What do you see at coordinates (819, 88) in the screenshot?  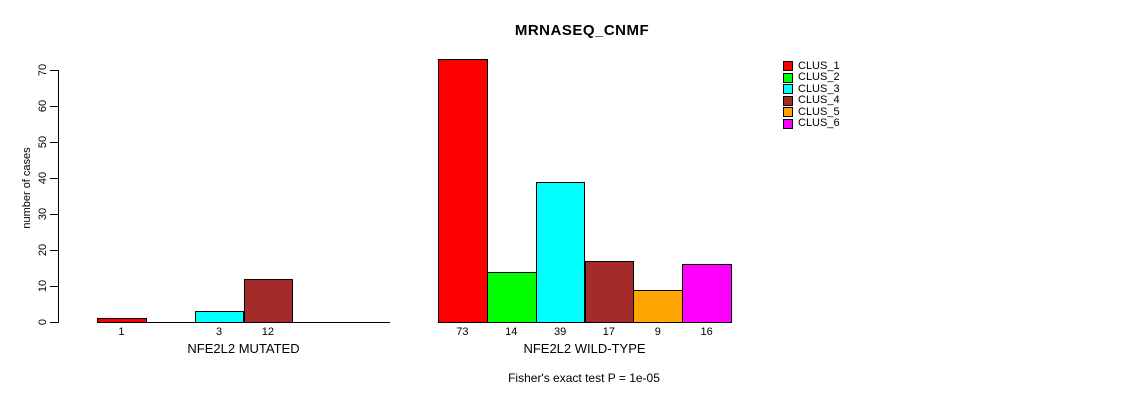 I see `legend-label: CLUS_3` at bounding box center [819, 88].